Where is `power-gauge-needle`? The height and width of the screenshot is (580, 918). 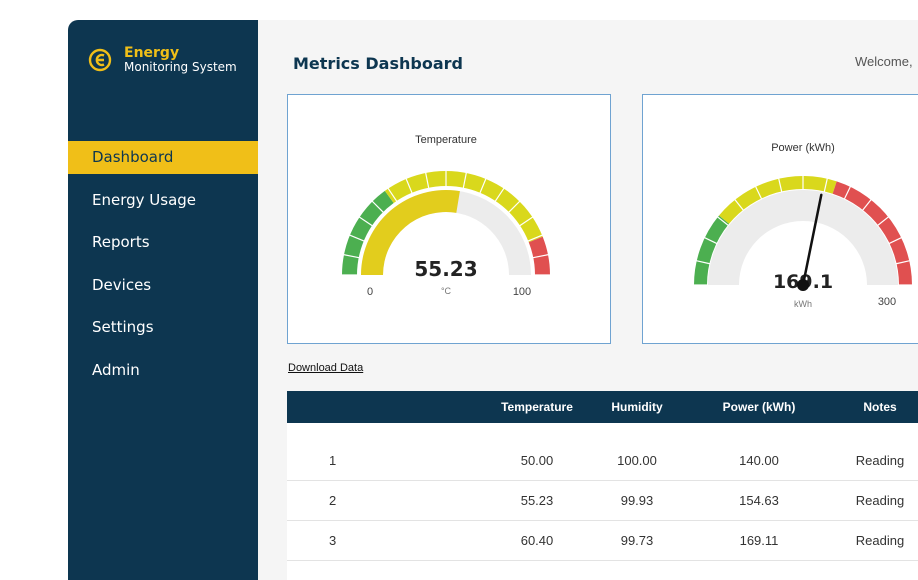
power-gauge-needle is located at coordinates (812, 240).